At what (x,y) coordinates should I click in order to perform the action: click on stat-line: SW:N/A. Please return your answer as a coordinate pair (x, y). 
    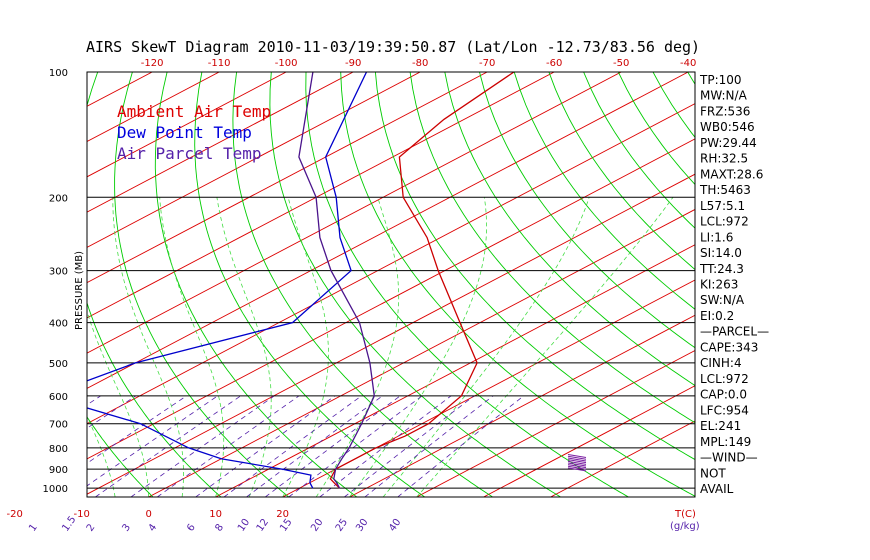
    Looking at the image, I should click on (722, 300).